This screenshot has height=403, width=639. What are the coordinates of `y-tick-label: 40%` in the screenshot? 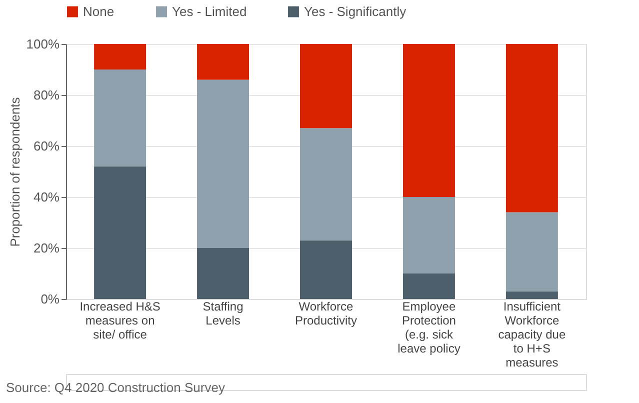 It's located at (46, 197).